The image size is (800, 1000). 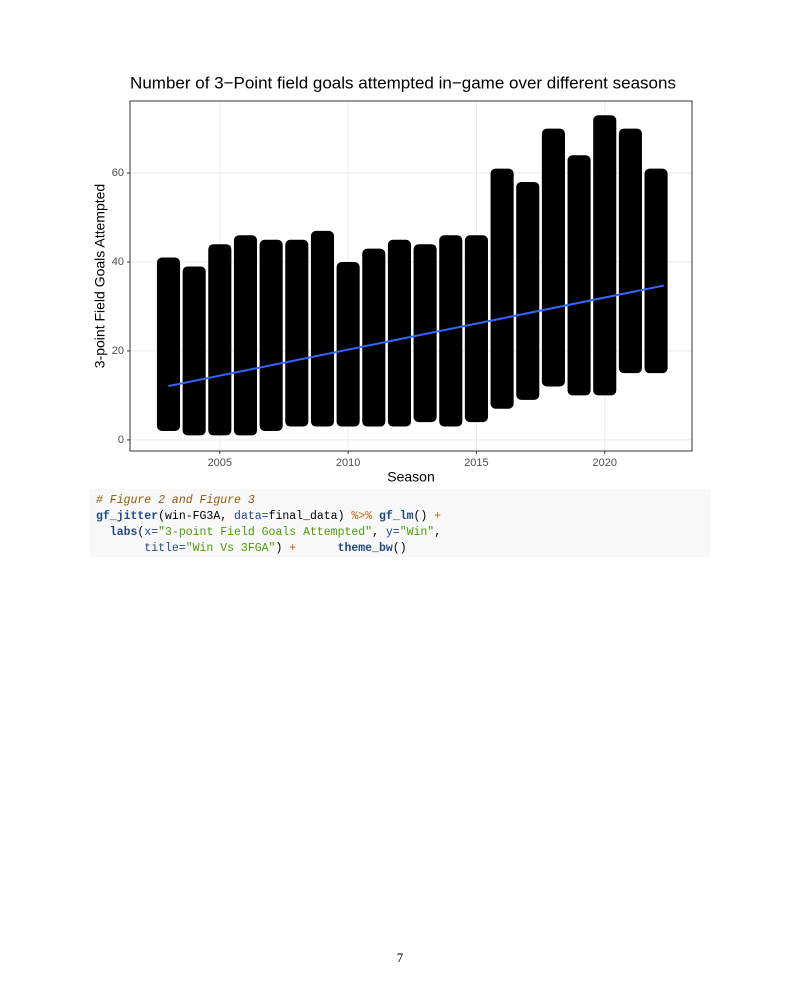 What do you see at coordinates (100, 276) in the screenshot?
I see `y-axis-title: 3-point Field Goals Attempted` at bounding box center [100, 276].